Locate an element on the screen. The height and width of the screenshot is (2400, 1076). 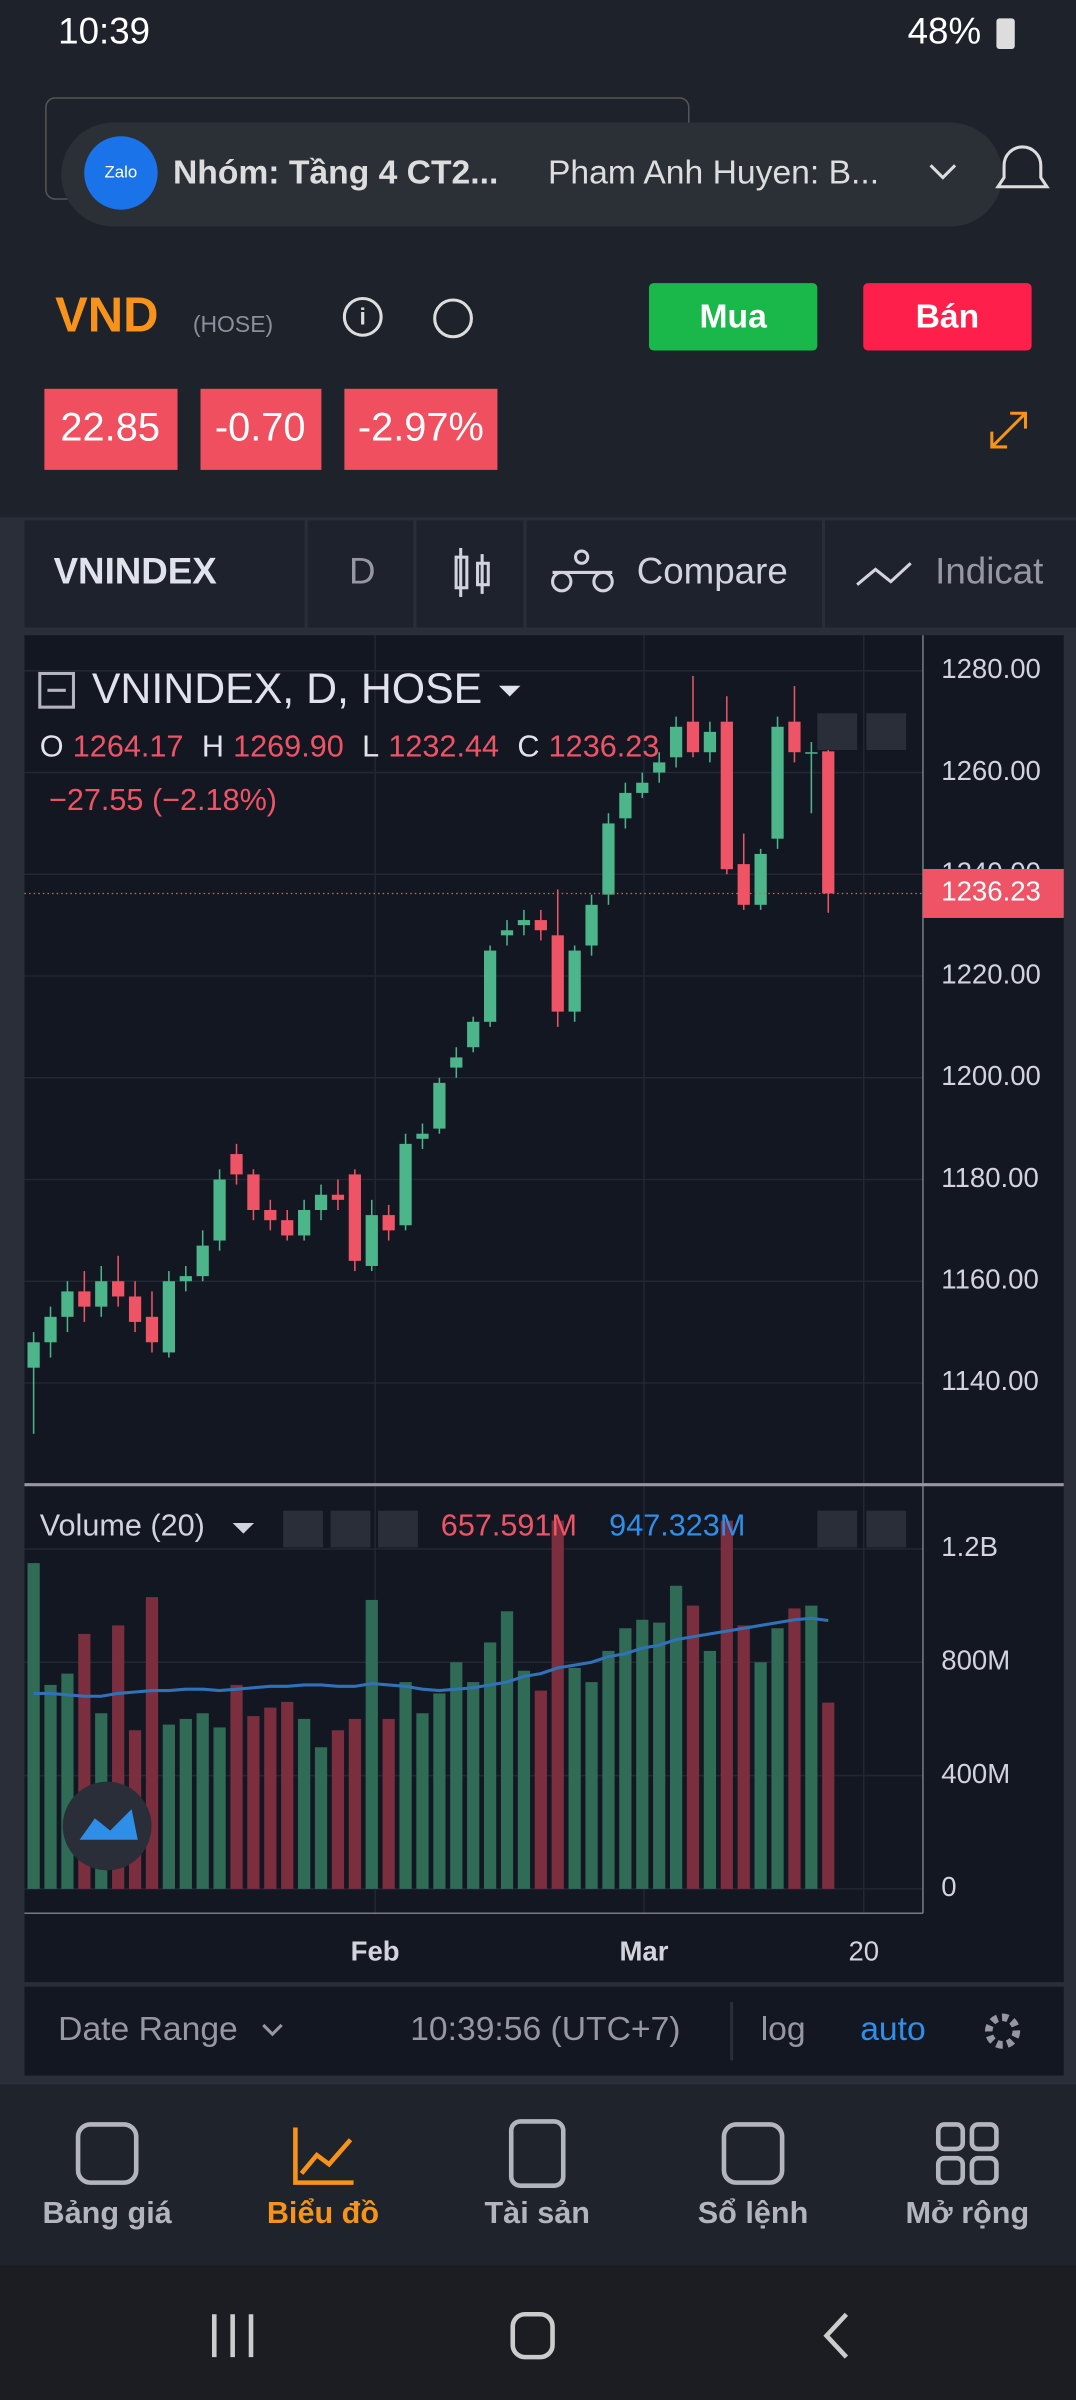
toolbar-interval: D is located at coordinates (362, 571).